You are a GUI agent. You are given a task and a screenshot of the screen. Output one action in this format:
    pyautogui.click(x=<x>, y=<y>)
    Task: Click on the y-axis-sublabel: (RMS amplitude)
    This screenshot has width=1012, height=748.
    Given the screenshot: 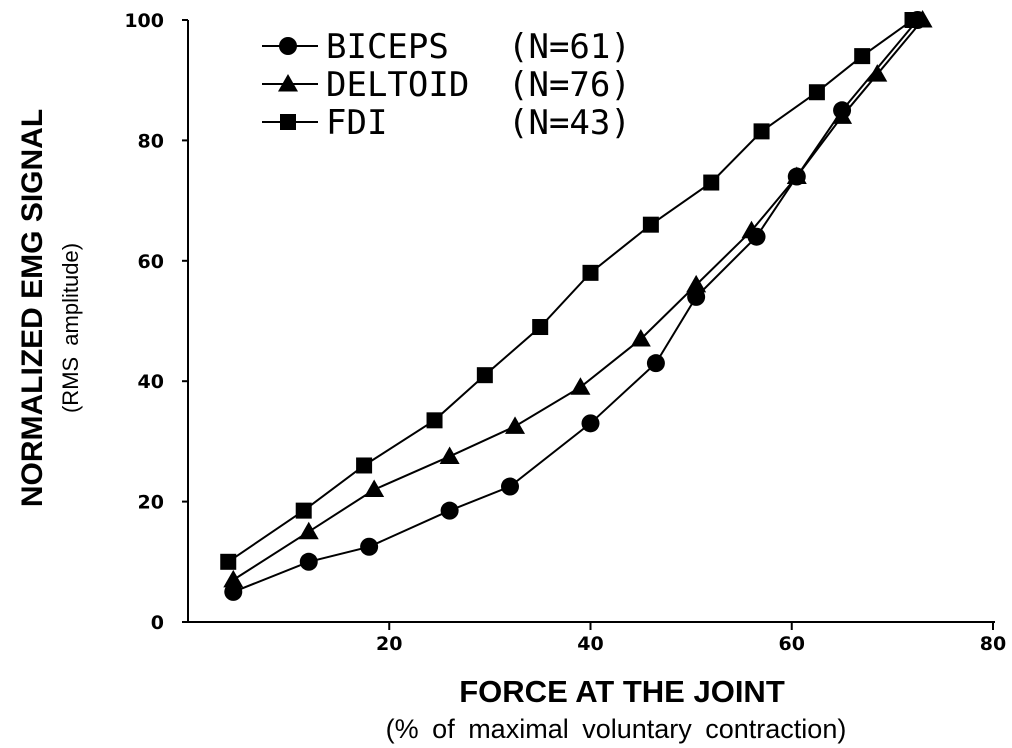 What is the action you would take?
    pyautogui.click(x=70, y=328)
    